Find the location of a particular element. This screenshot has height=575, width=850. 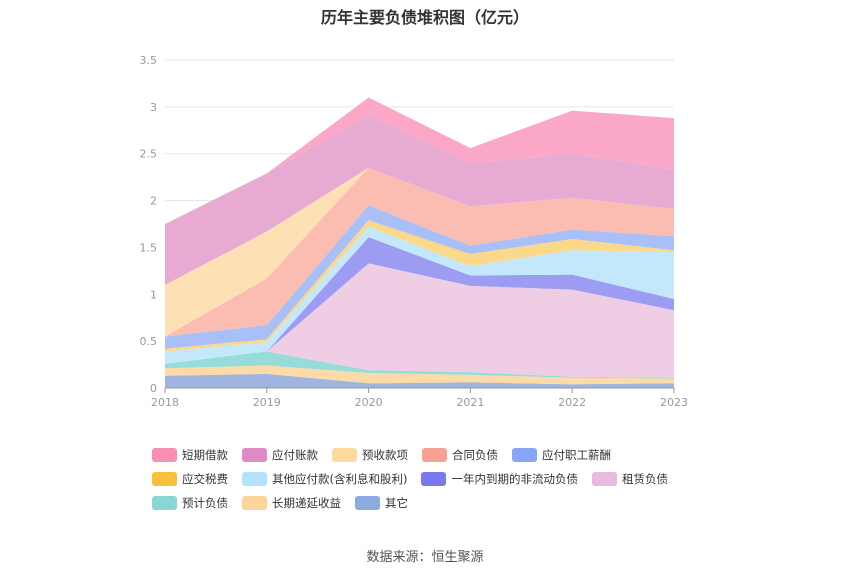

y-tick-label: 1.5 is located at coordinates (149, 247).